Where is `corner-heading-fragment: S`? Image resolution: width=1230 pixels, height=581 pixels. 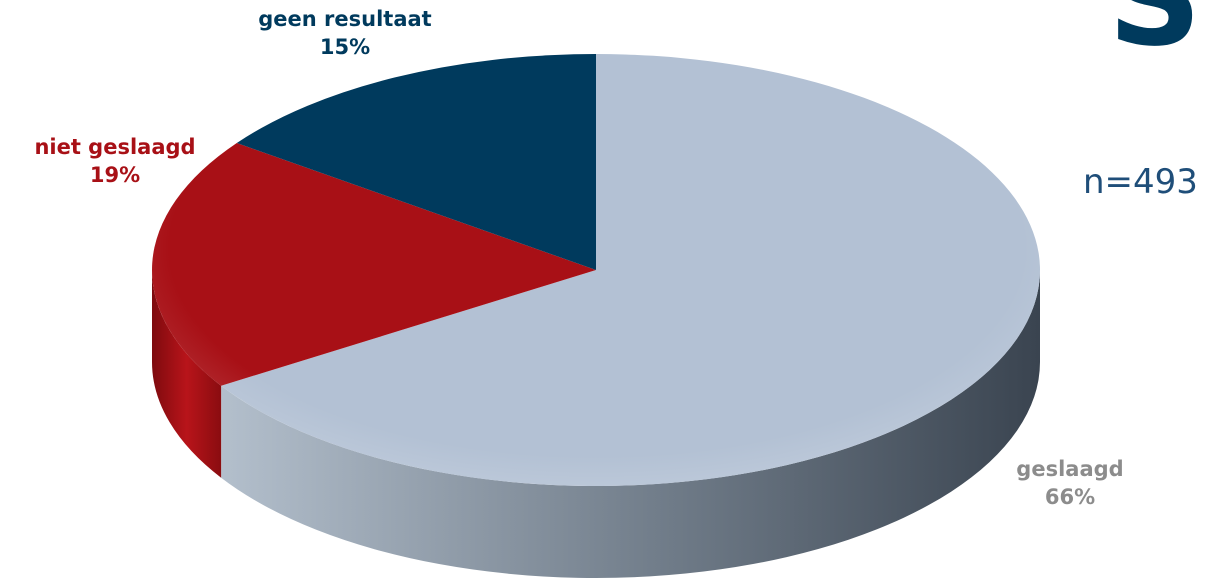
corner-heading-fragment: S is located at coordinates (1155, 32).